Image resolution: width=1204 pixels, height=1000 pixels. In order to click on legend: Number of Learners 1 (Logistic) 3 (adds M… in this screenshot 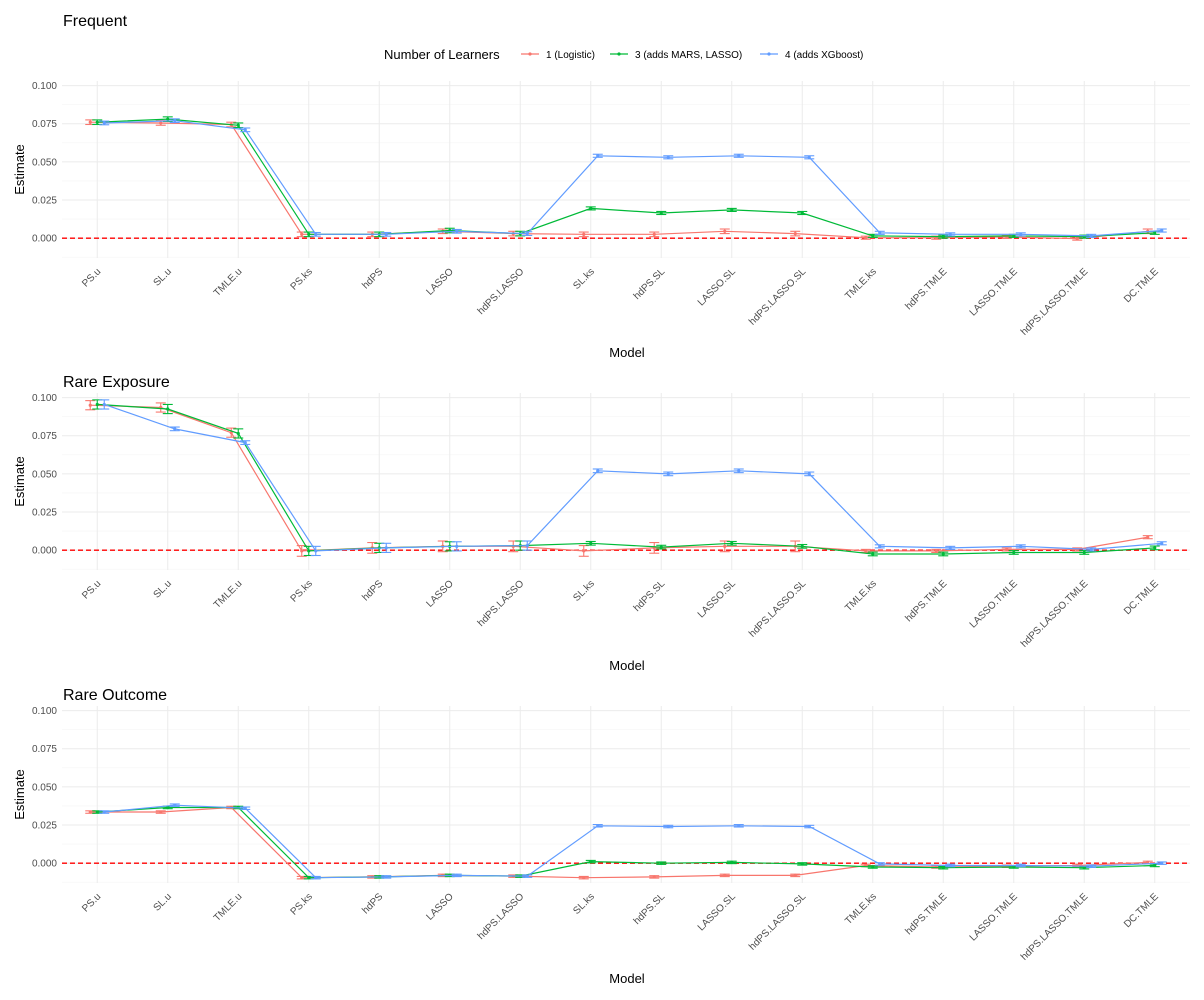, I will do `click(623, 54)`.